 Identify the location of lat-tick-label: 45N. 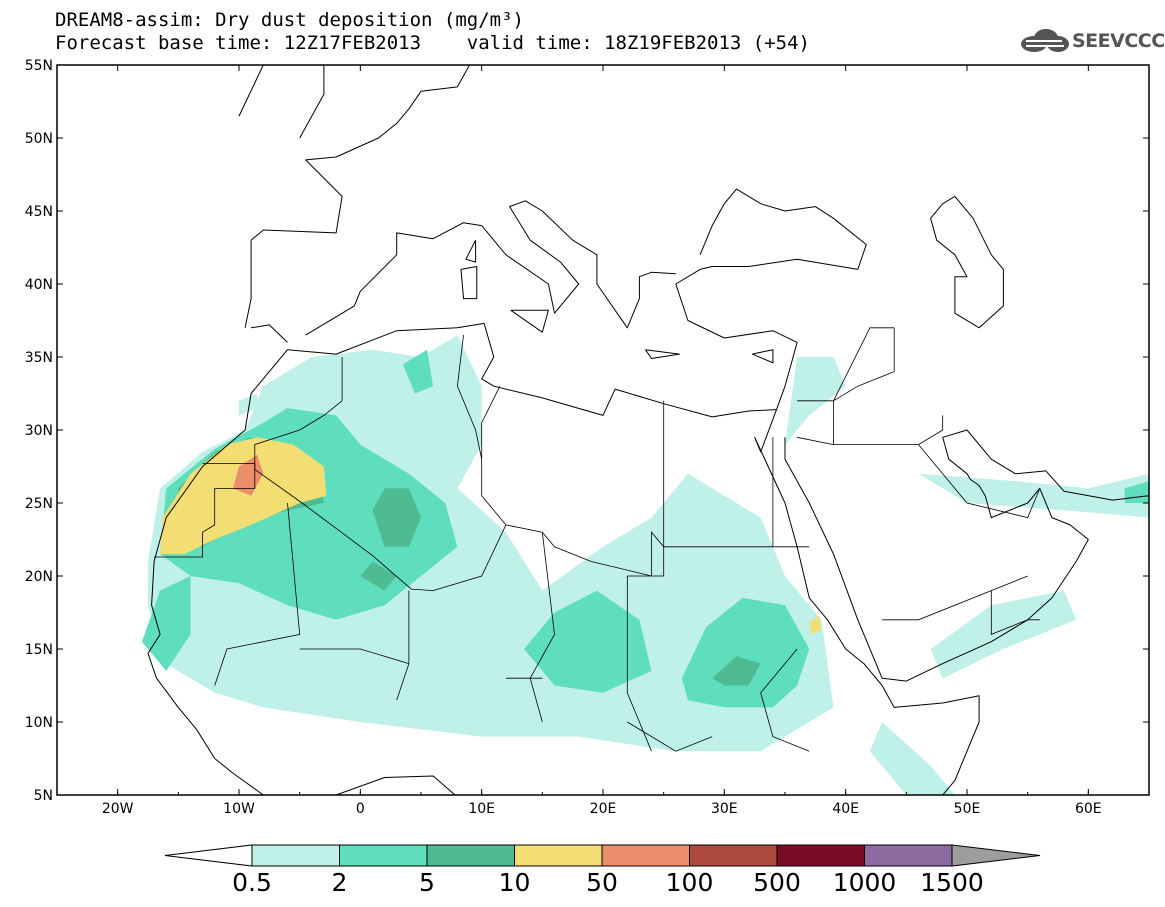
(39, 212).